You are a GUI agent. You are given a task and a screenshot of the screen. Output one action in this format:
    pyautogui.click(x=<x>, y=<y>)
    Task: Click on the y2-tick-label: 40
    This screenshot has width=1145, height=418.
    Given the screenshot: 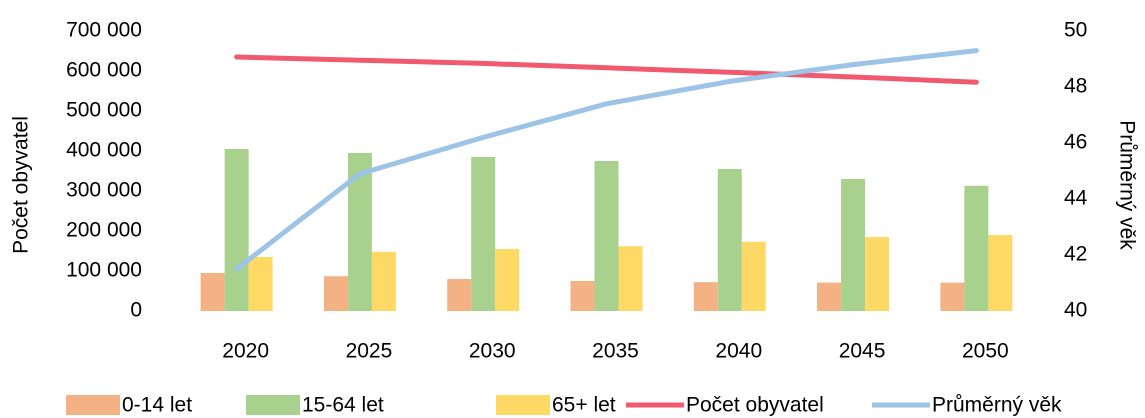 What is the action you would take?
    pyautogui.click(x=1075, y=310)
    